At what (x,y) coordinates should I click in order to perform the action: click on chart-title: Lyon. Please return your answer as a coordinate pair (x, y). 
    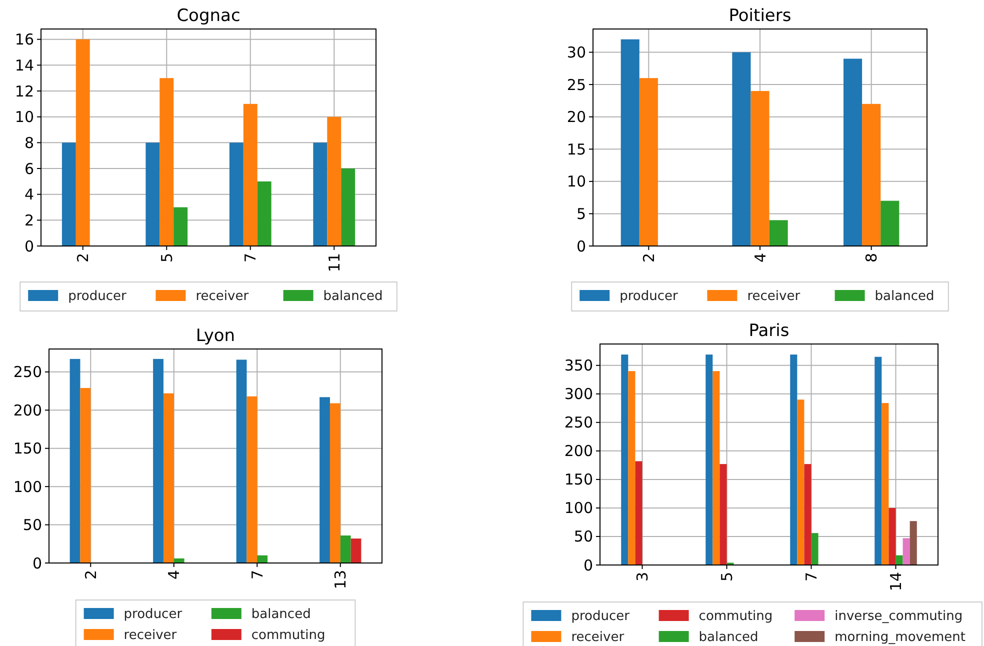
    Looking at the image, I should click on (216, 336).